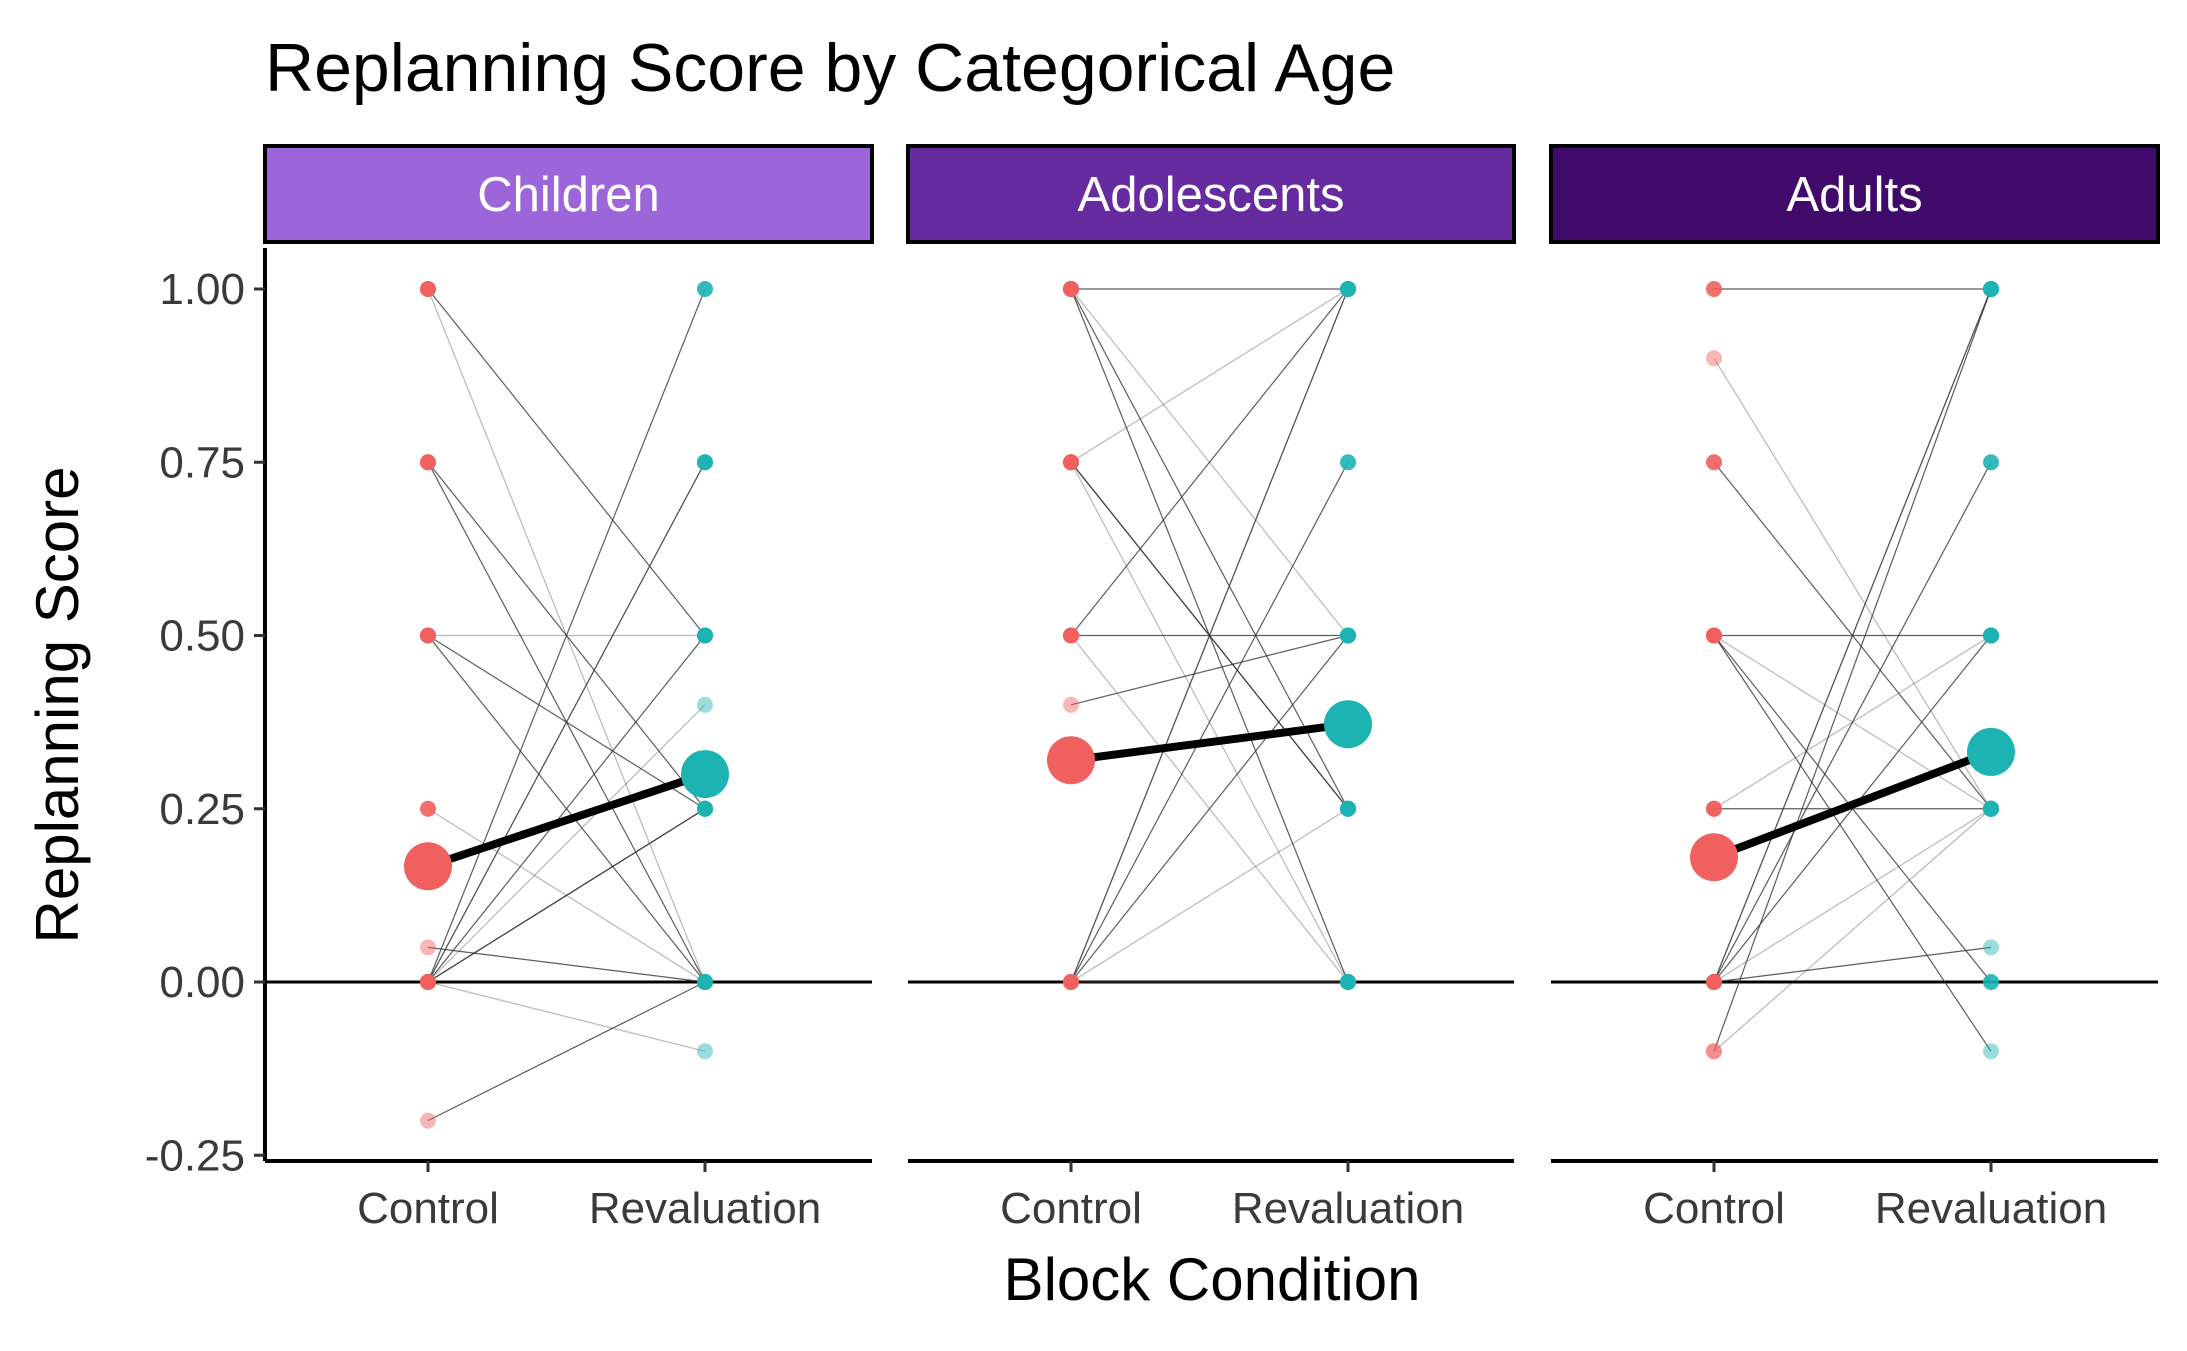 This screenshot has width=2187, height=1351. I want to click on facet-strip-label: Adolescents, so click(1211, 195).